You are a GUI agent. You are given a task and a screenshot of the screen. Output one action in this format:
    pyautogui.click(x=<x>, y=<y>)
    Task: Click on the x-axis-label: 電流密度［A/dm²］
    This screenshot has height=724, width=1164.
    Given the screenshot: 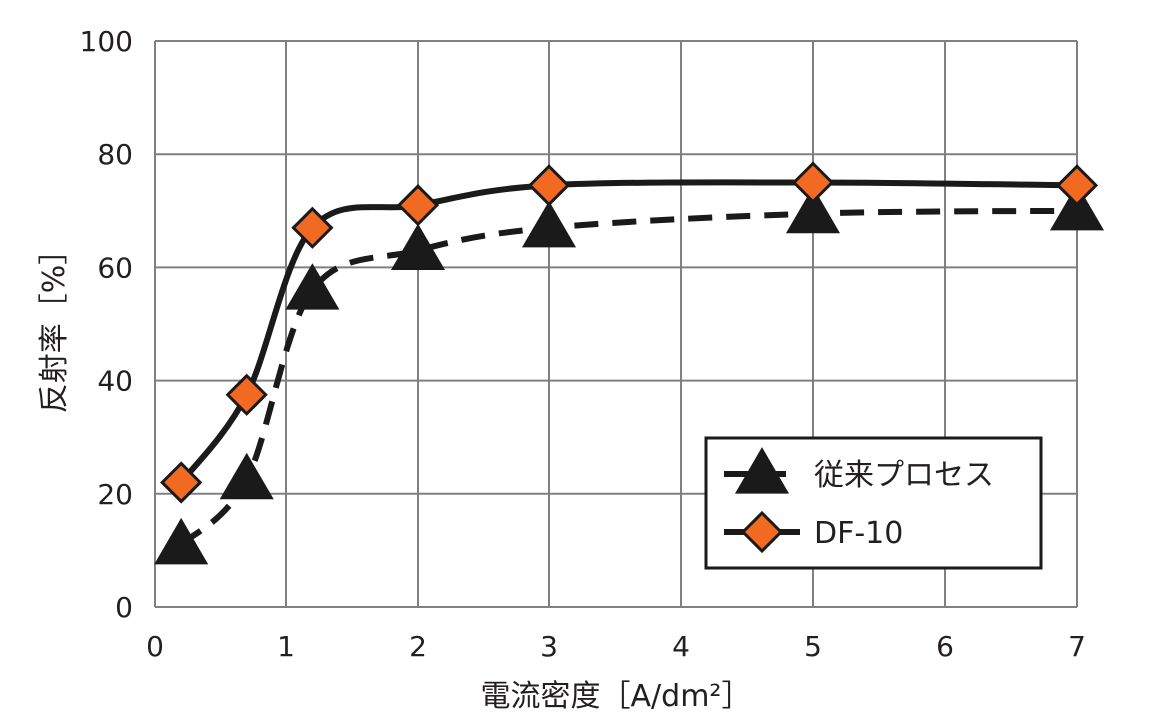 What is the action you would take?
    pyautogui.click(x=616, y=696)
    